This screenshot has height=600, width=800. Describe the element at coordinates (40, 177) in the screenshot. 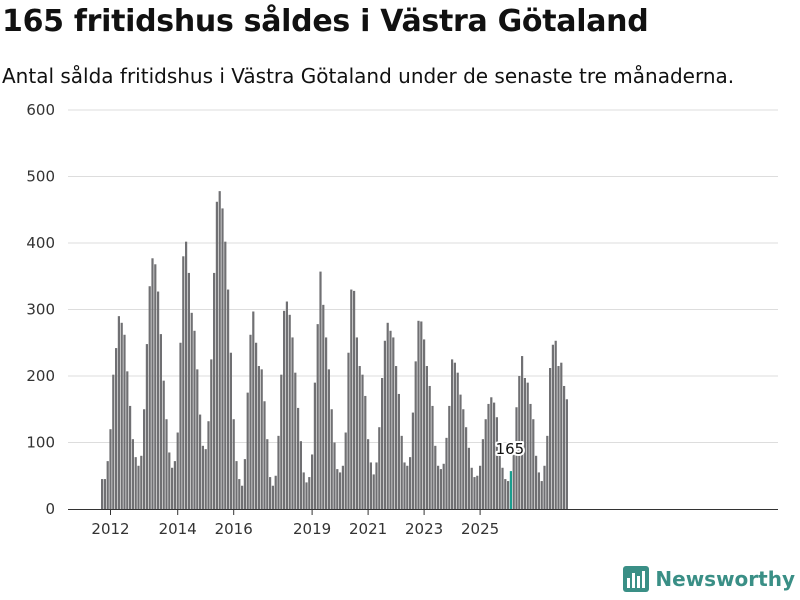

I see `y-tick-label: 500` at that location.